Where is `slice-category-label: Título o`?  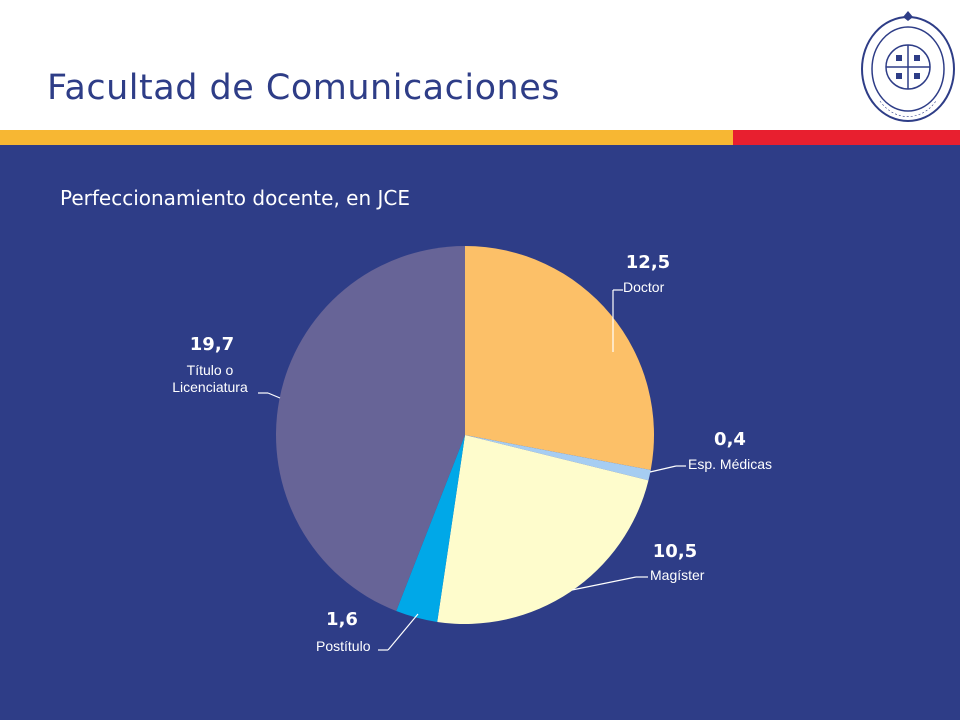 slice-category-label: Título o is located at coordinates (210, 370).